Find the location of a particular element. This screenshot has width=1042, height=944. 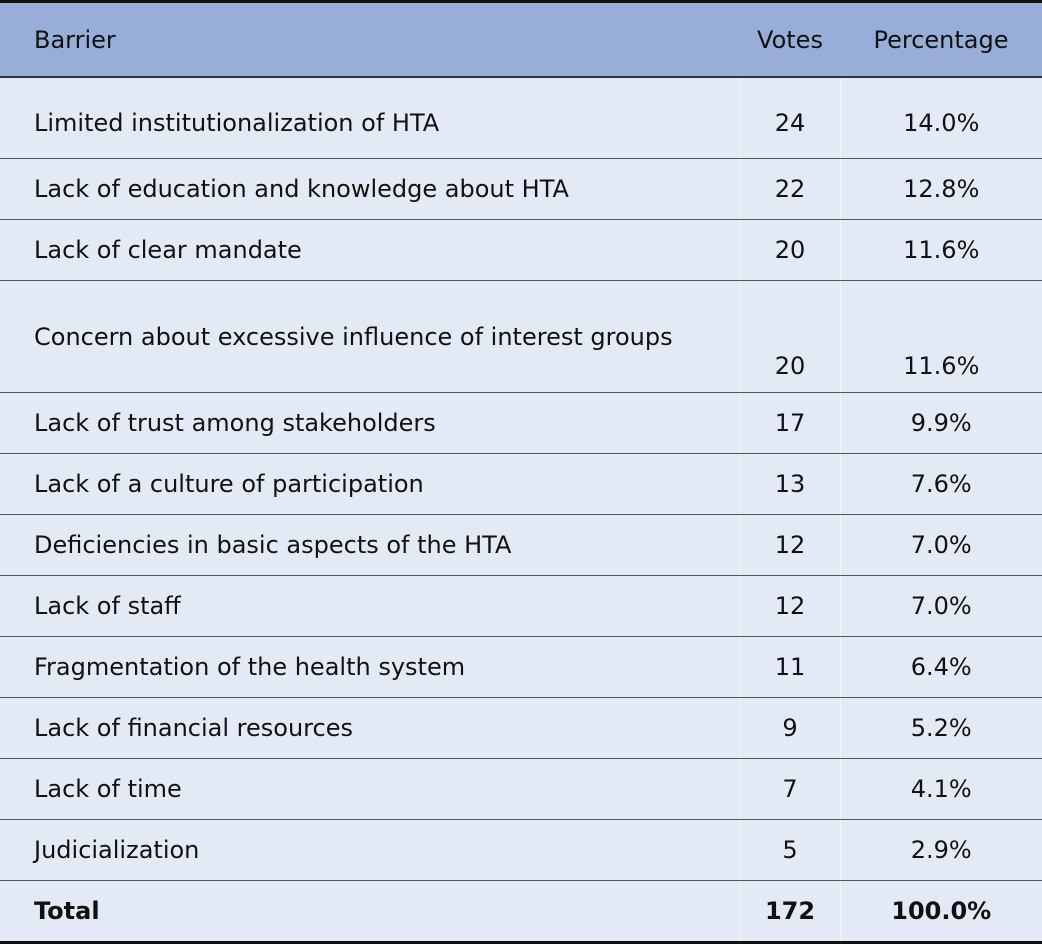

barrier-text: Lack of staff is located at coordinates (107, 606).